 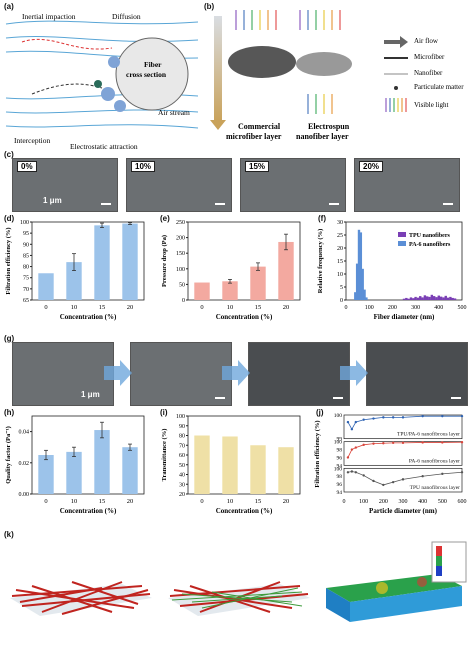 I want to click on y-tick-label: 60, so click(x=182, y=456).